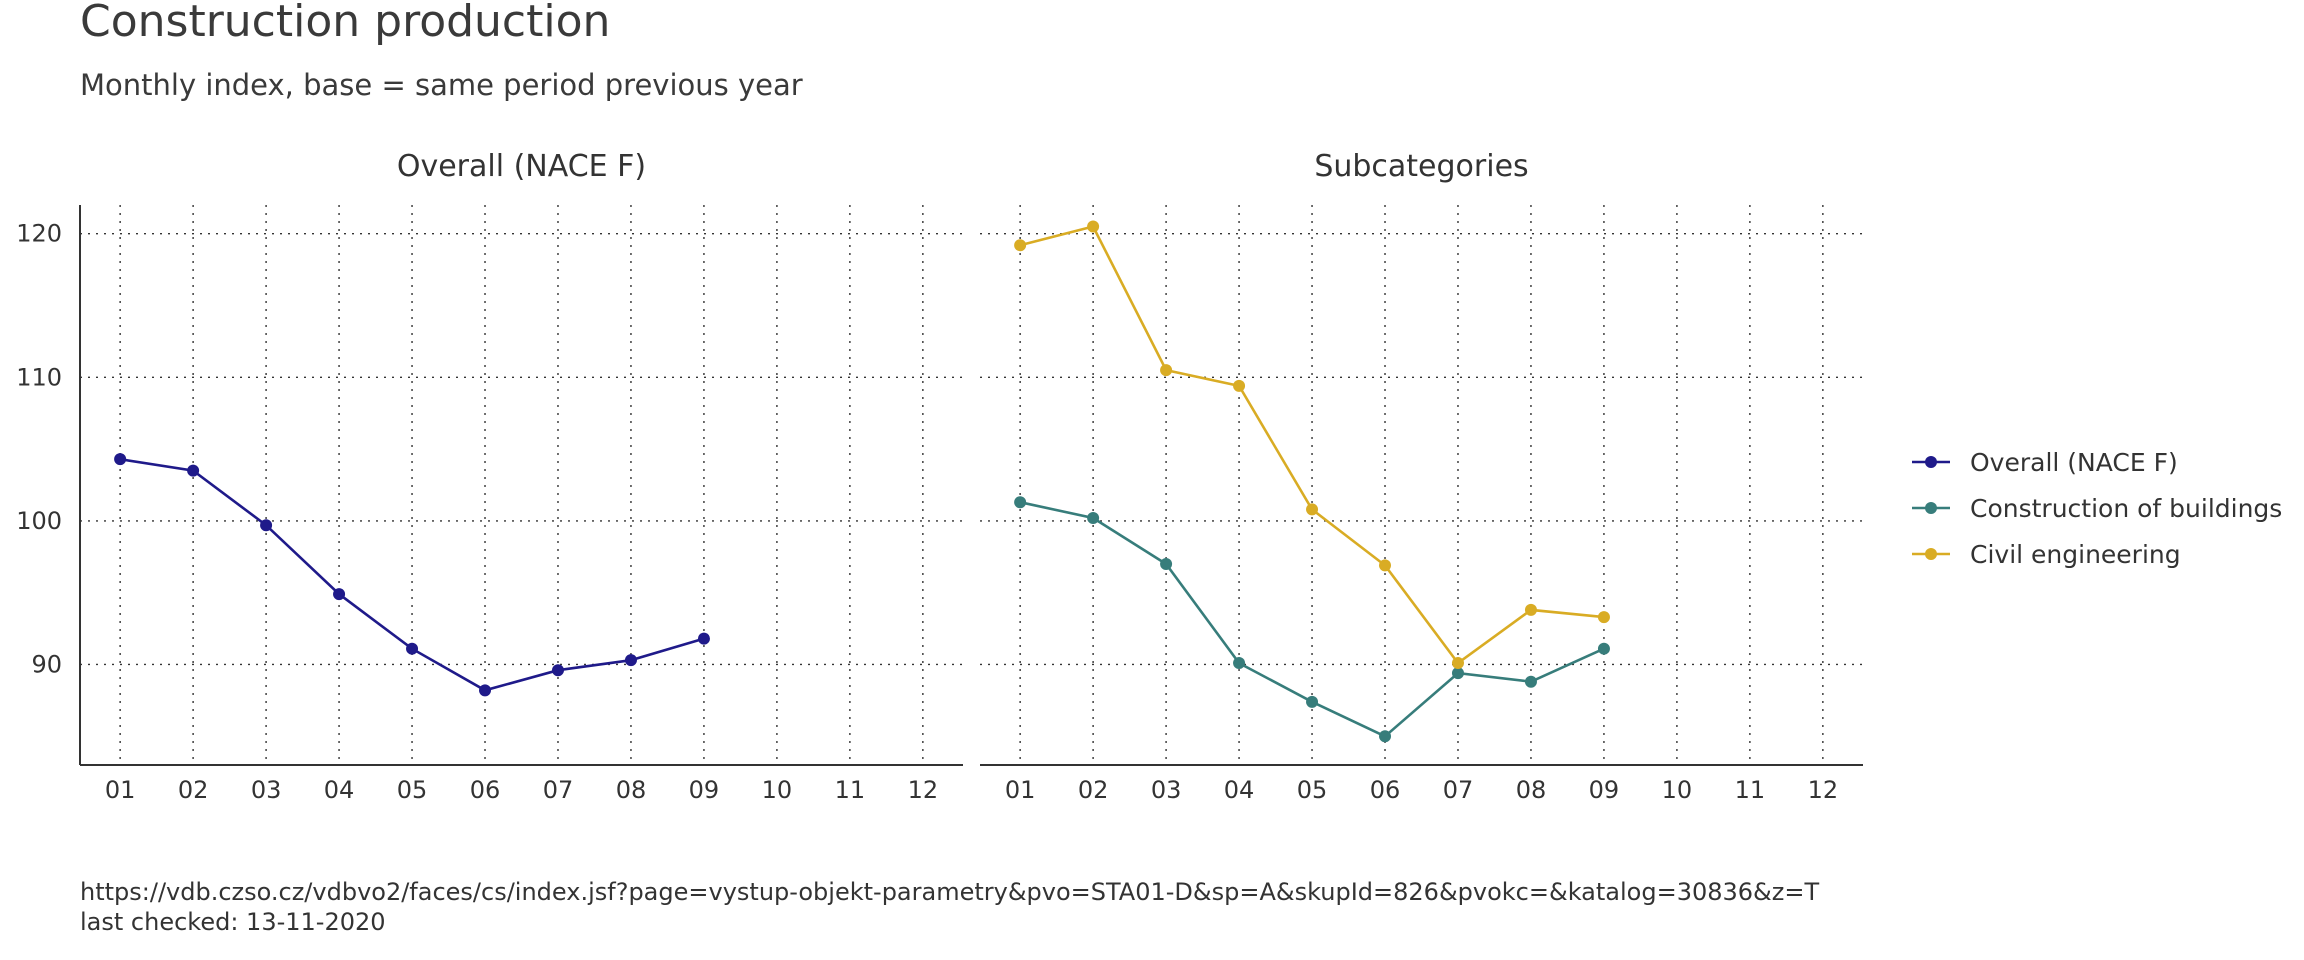 The image size is (2304, 960). I want to click on y-tick-label: 90, so click(46, 664).